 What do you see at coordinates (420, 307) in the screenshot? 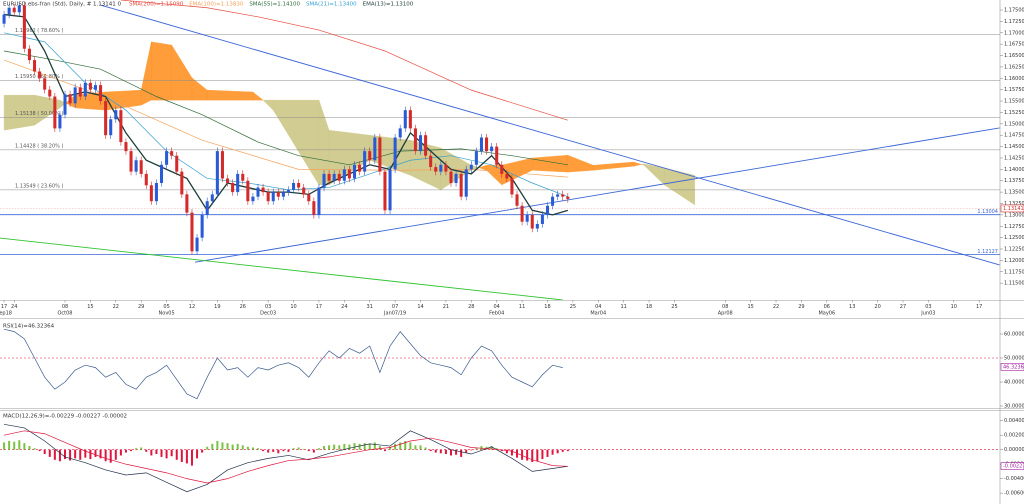
I see `x-tick-label: 14` at bounding box center [420, 307].